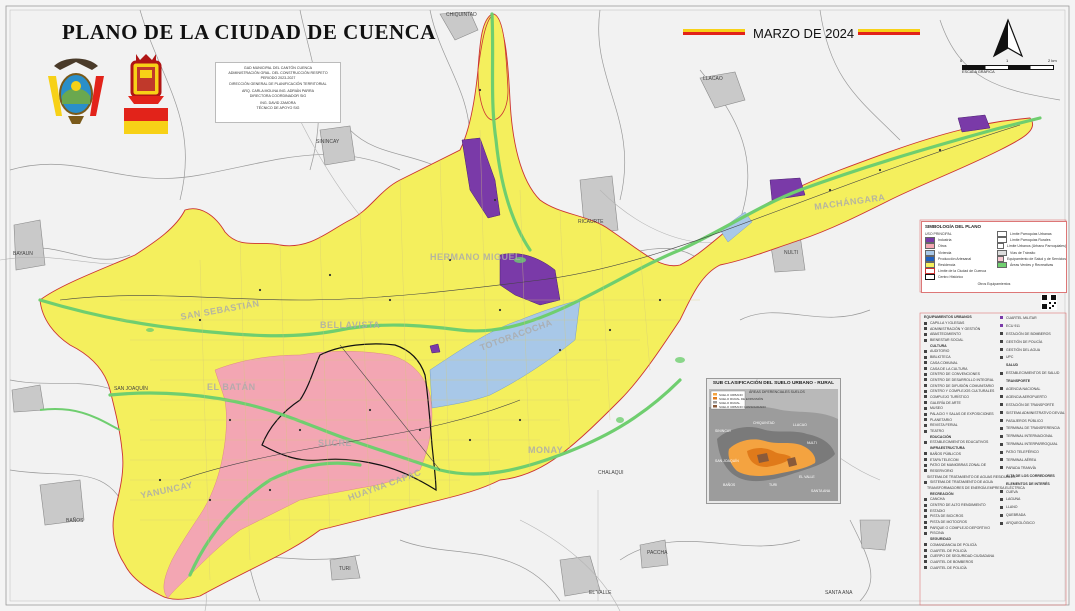  Describe the element at coordinates (1023, 349) in the screenshot. I see `equipment-legend-text: GESTIÓN DEL AGUA` at that location.